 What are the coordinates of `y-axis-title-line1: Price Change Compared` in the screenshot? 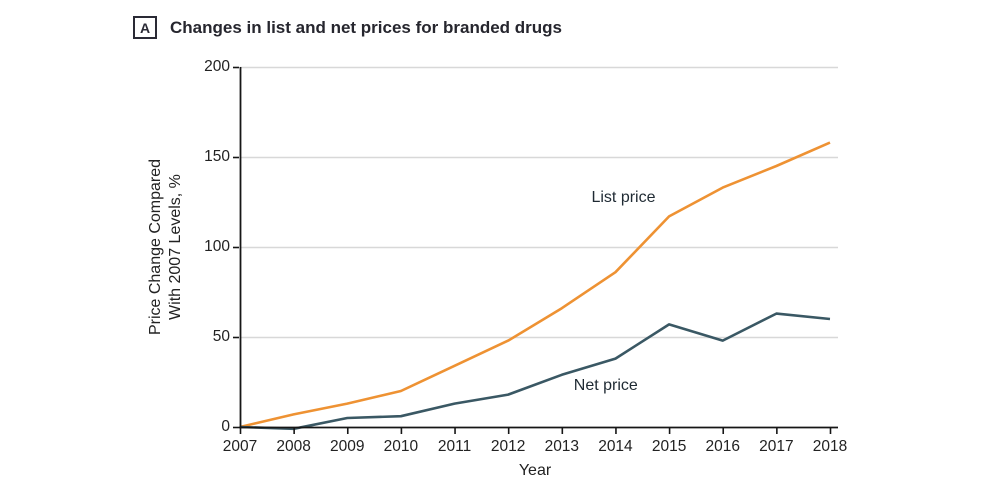 It's located at (155, 247).